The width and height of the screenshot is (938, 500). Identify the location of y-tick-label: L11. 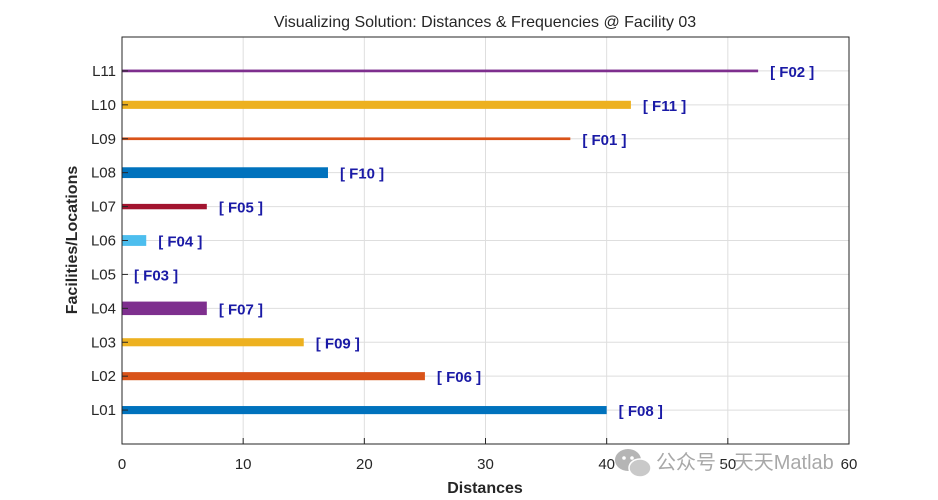
(104, 71).